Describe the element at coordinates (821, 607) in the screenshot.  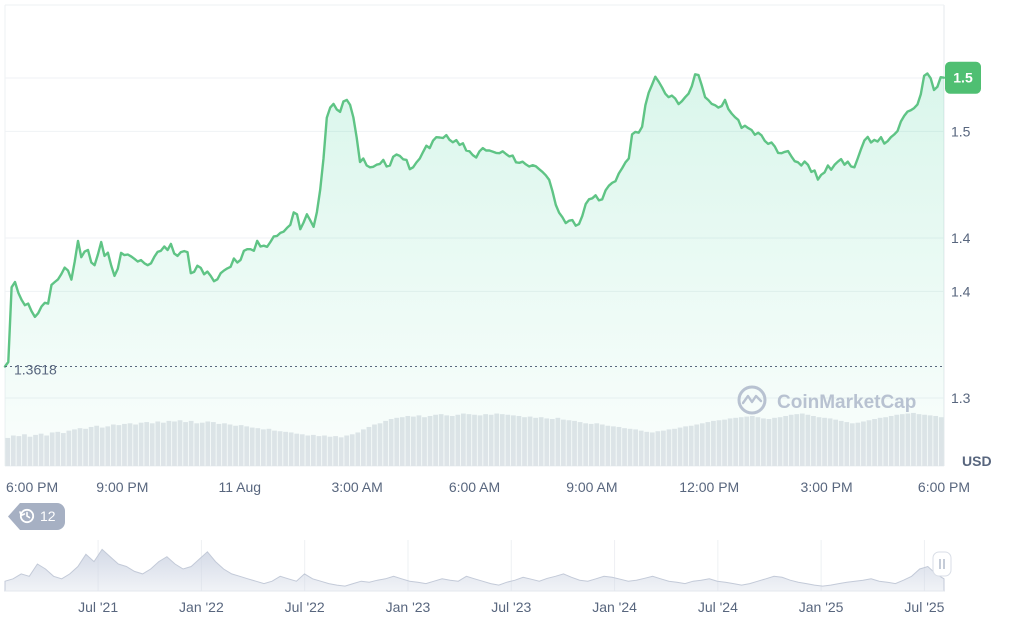
I see `navigator-x-tick-label: Jan '25` at that location.